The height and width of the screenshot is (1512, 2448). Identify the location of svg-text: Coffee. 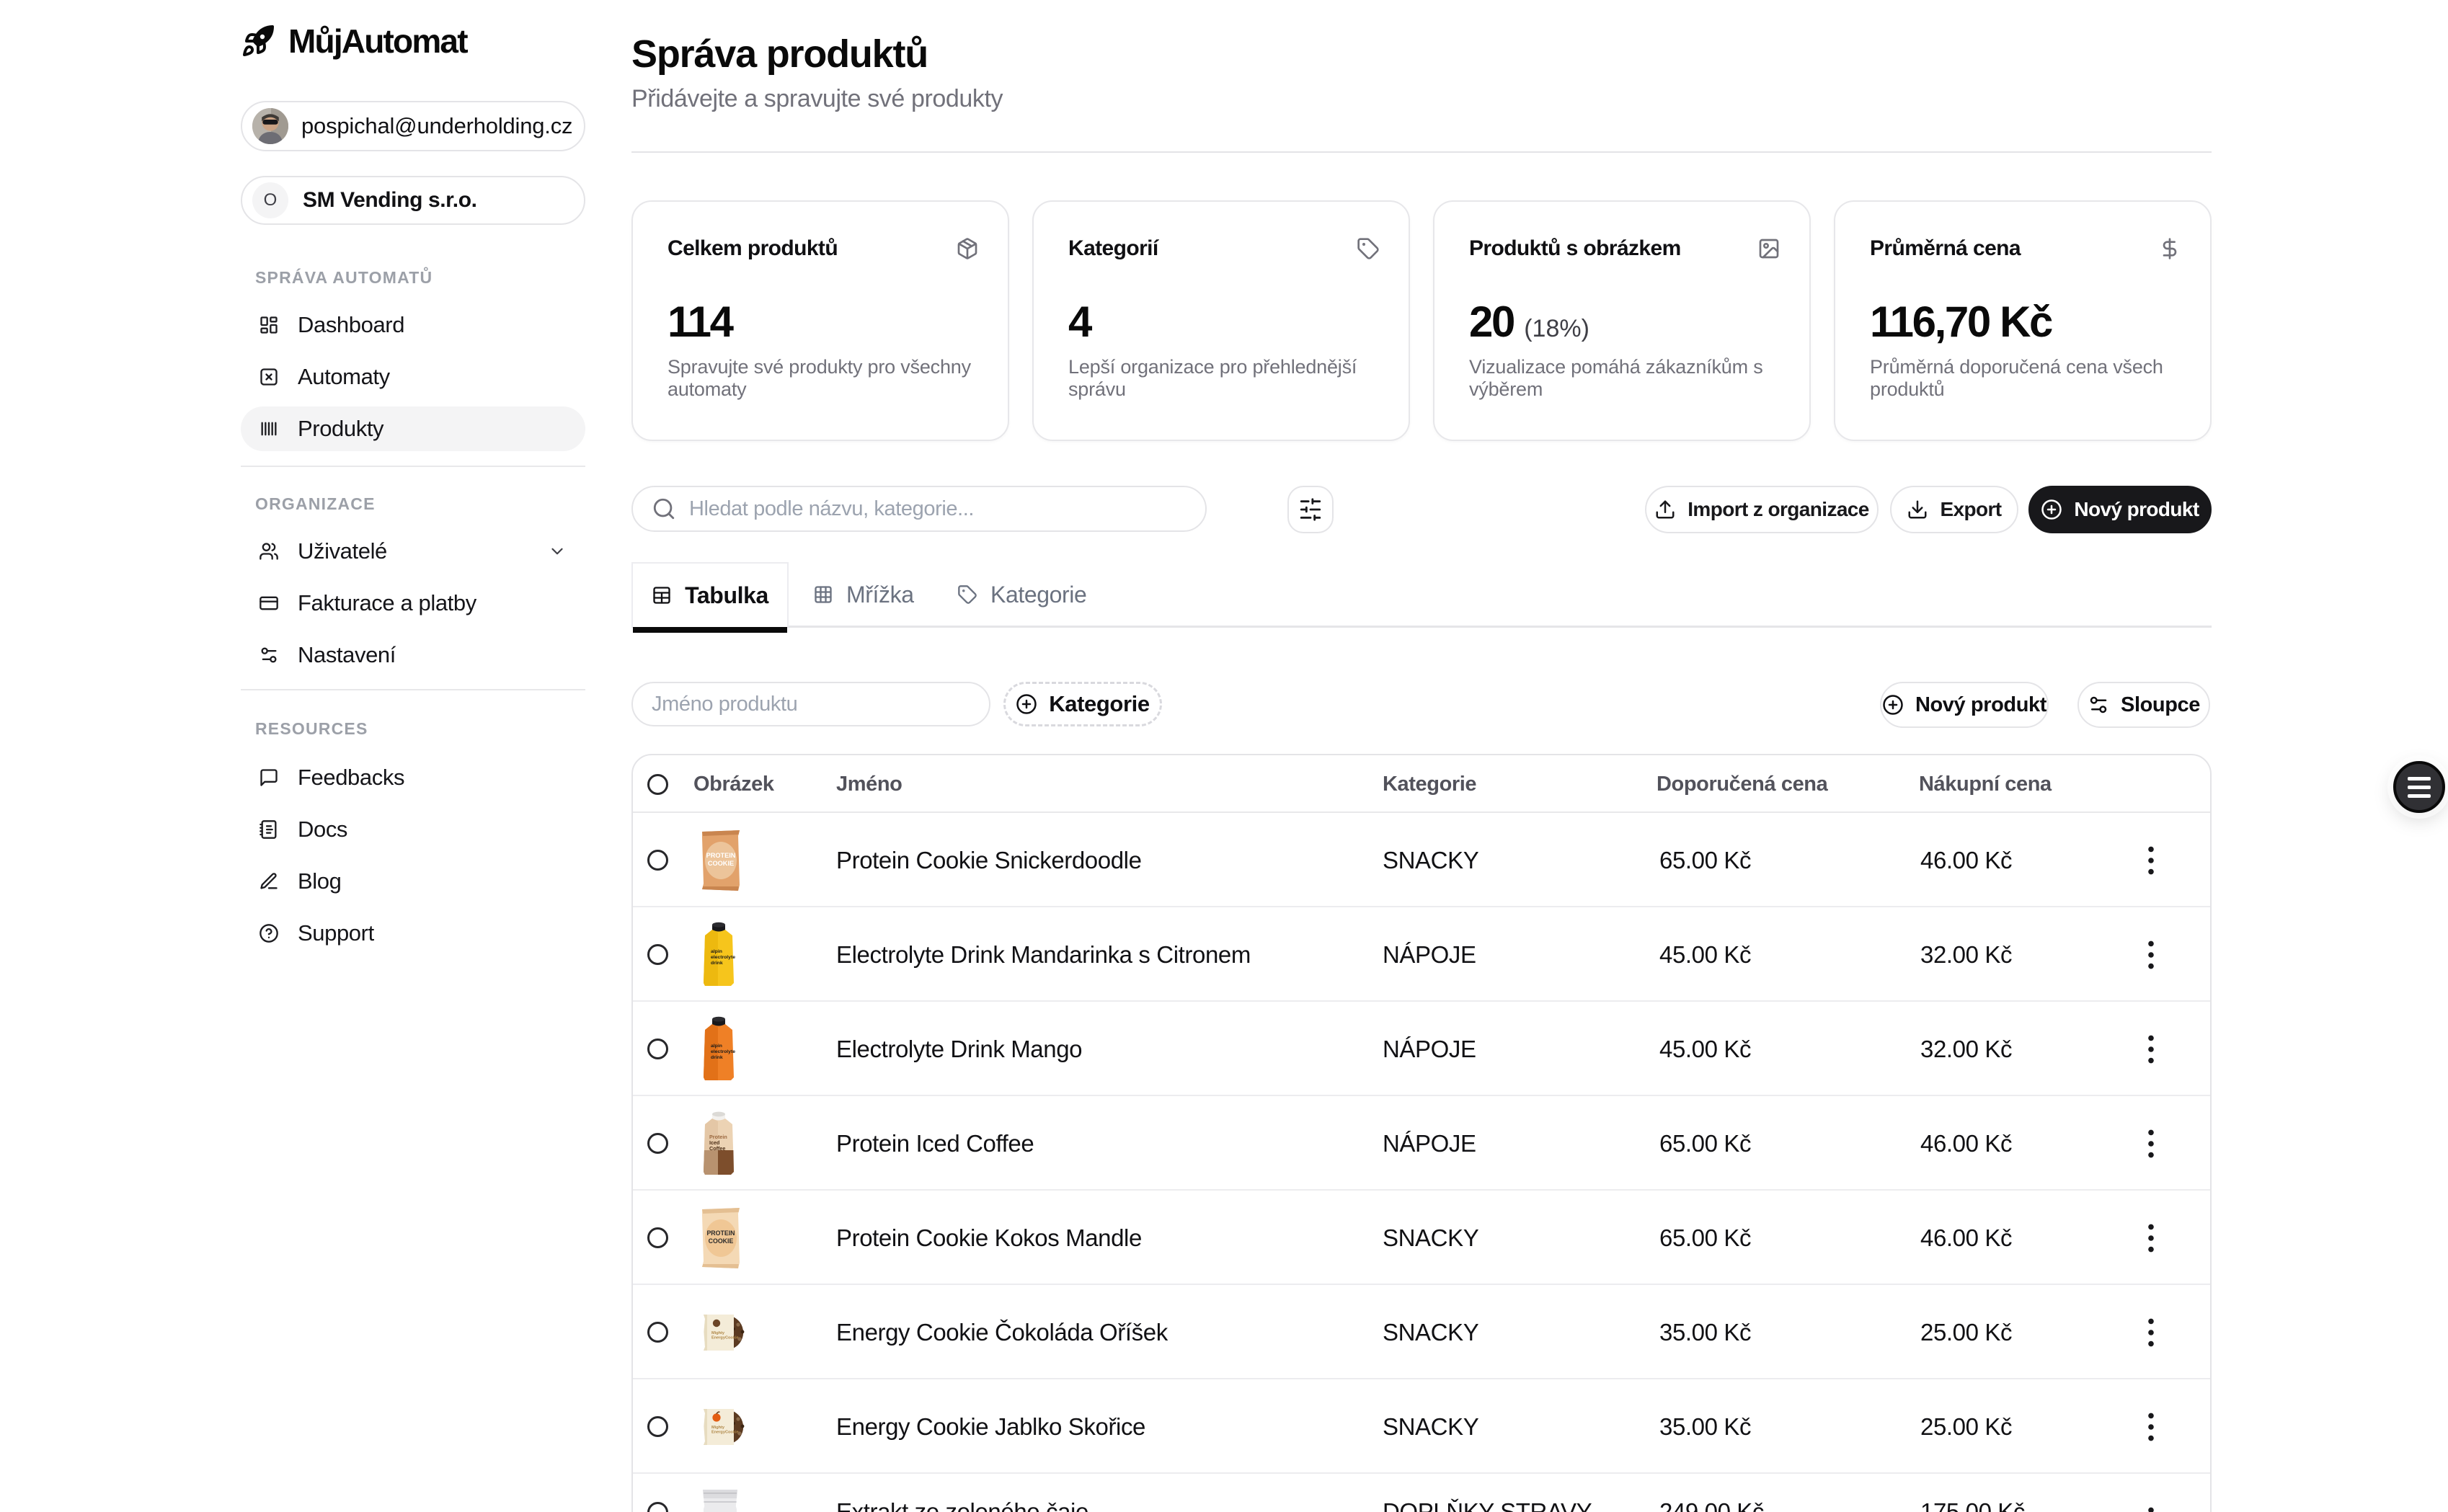
(717, 1149).